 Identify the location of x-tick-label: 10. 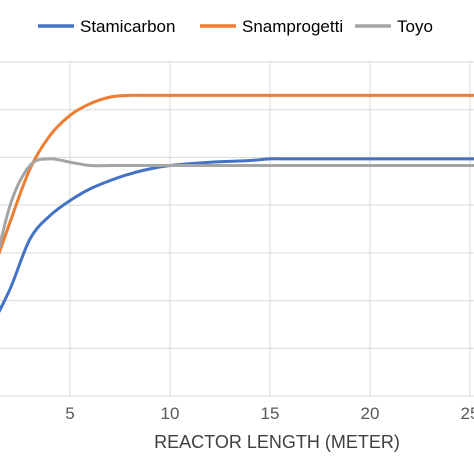
(170, 413).